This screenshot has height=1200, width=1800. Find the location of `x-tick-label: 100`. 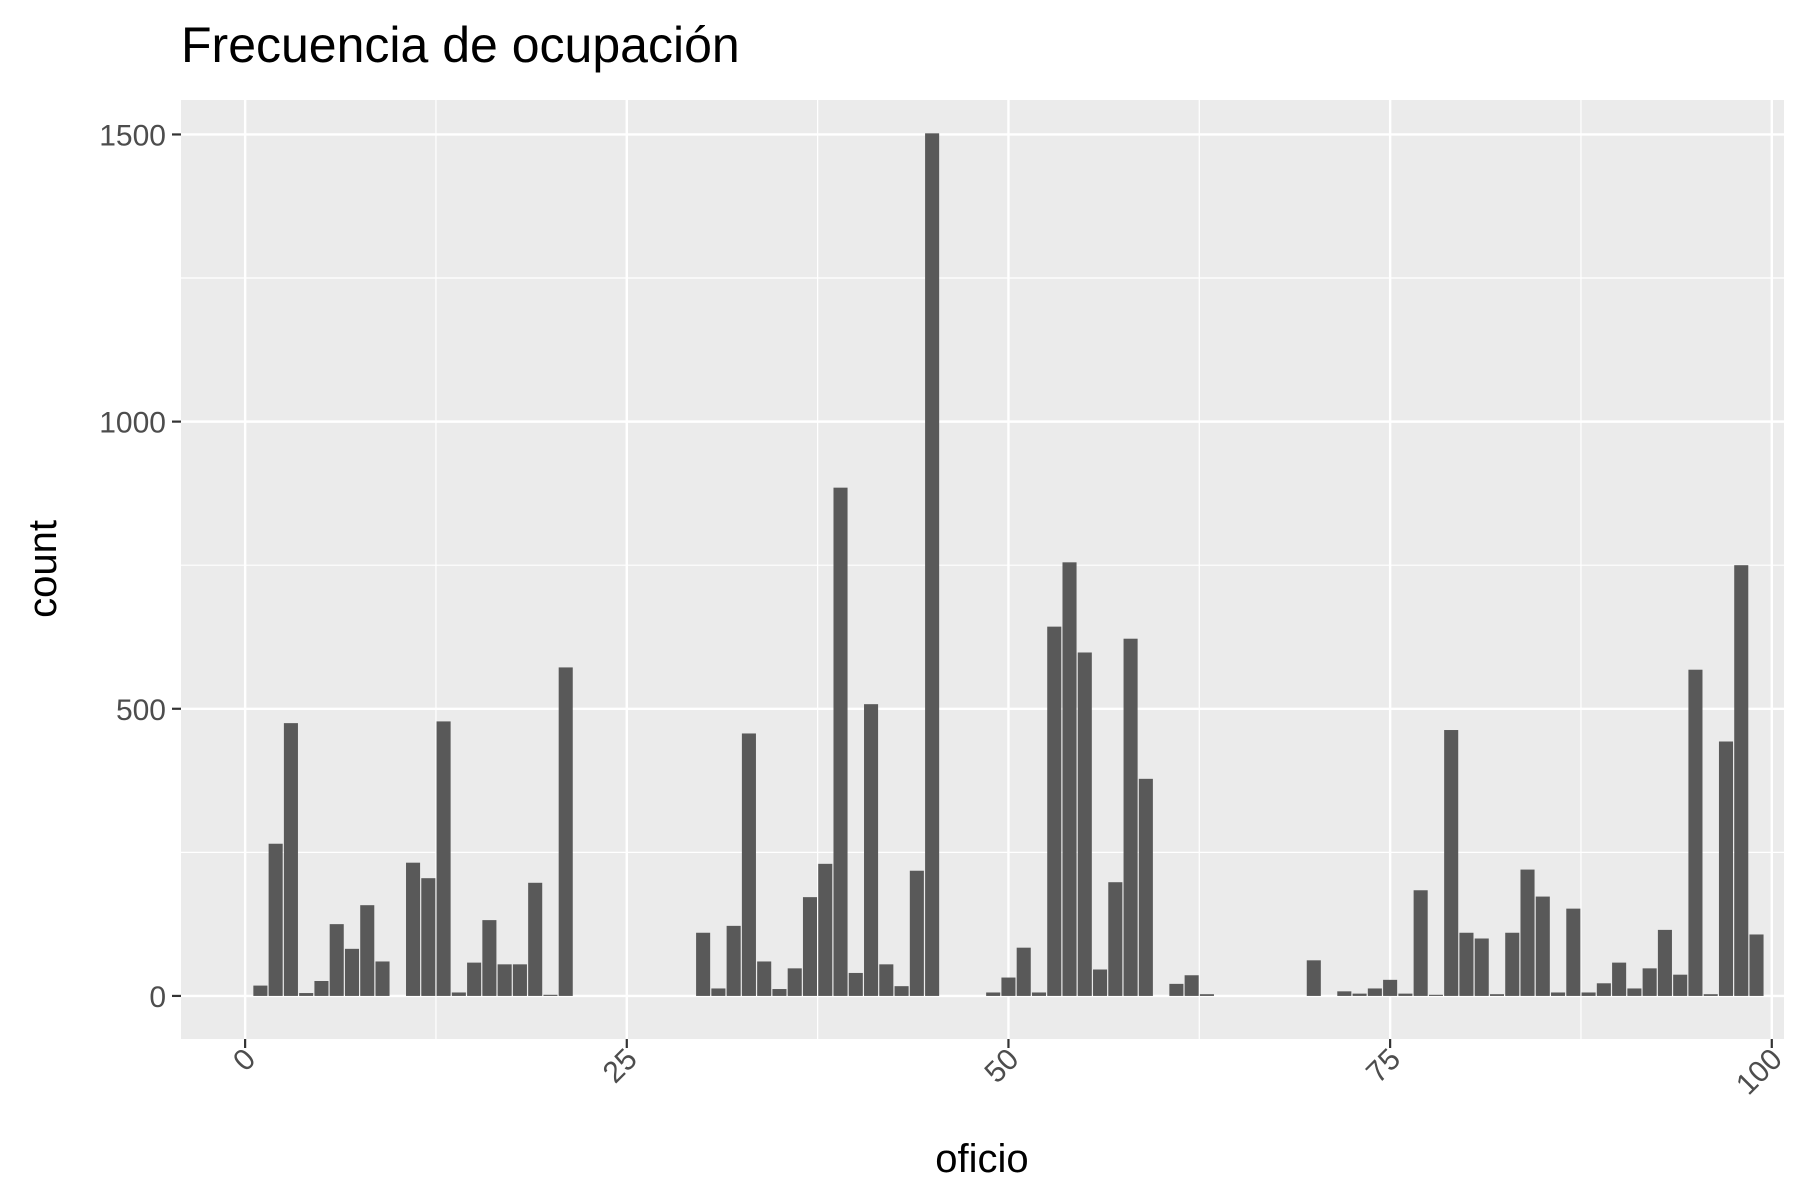

x-tick-label: 100 is located at coordinates (1759, 1072).